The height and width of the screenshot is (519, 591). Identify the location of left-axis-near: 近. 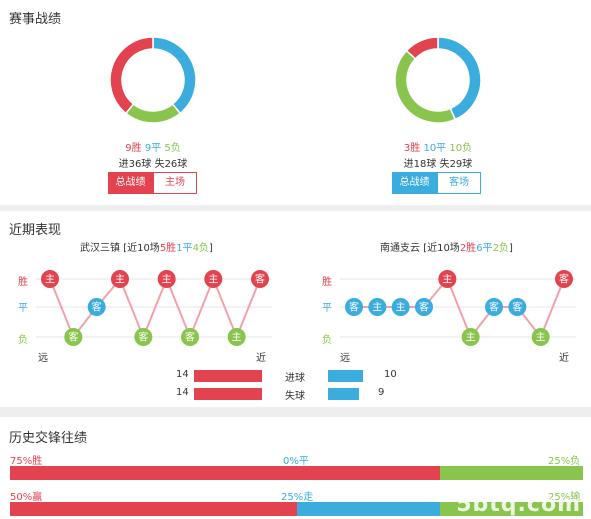
(261, 358).